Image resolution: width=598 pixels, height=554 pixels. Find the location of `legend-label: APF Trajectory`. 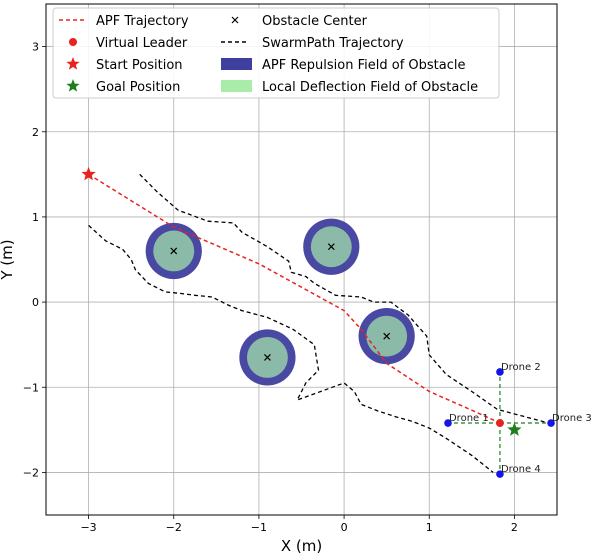

legend-label: APF Trajectory is located at coordinates (142, 21).